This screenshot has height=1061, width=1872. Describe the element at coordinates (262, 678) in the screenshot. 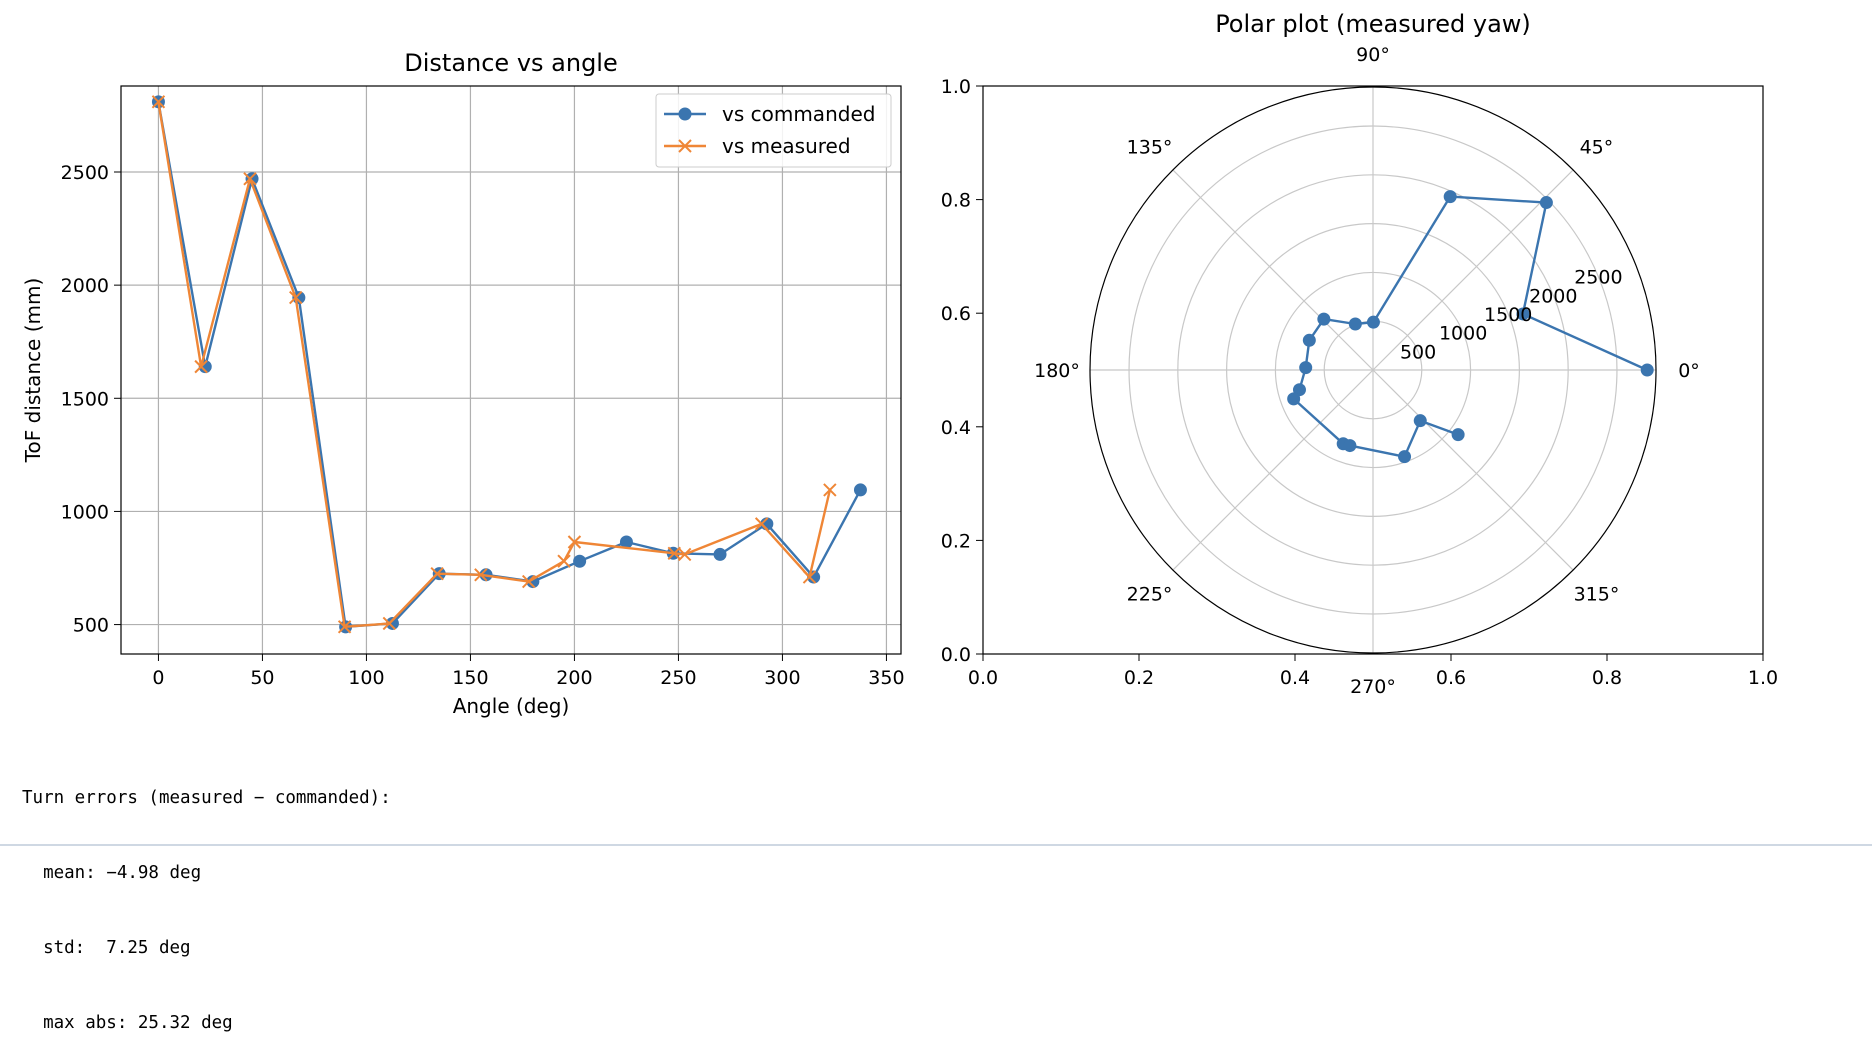

I see `x-tick-label: 50` at that location.